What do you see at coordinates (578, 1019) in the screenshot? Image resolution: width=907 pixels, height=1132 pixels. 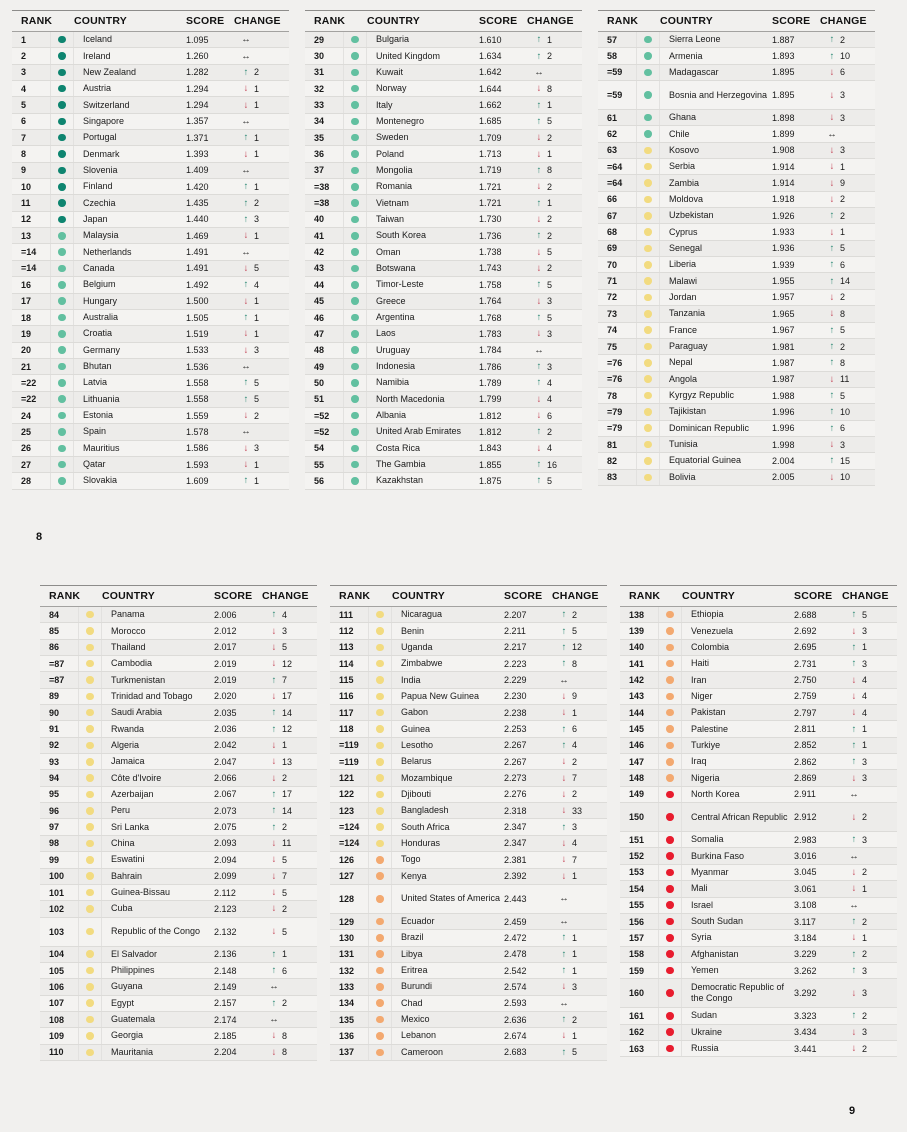 I see `change-cell: ↑ 2` at bounding box center [578, 1019].